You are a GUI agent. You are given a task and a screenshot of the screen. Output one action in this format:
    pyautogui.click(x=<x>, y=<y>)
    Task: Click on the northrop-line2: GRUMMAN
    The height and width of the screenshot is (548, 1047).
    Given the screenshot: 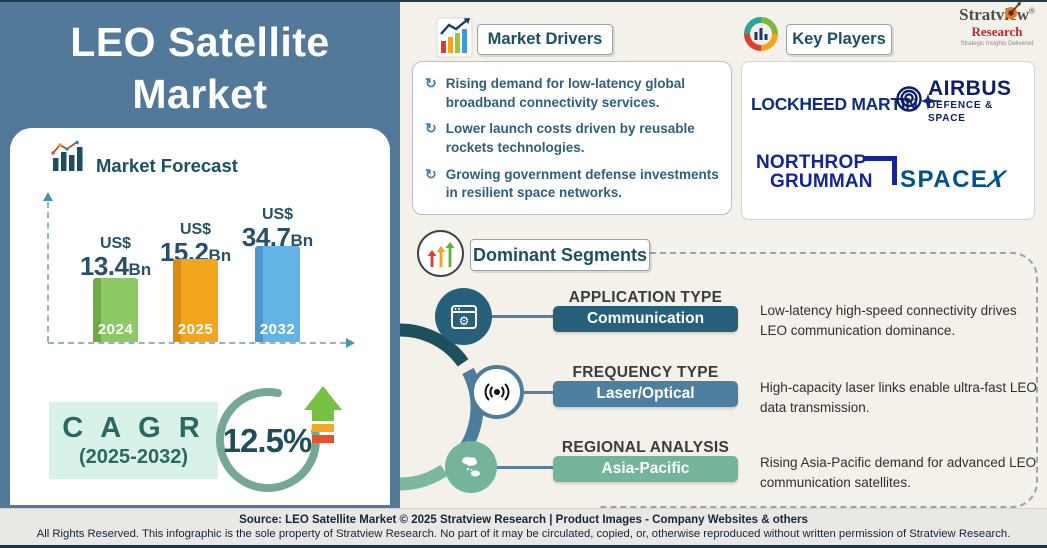 What is the action you would take?
    pyautogui.click(x=821, y=181)
    